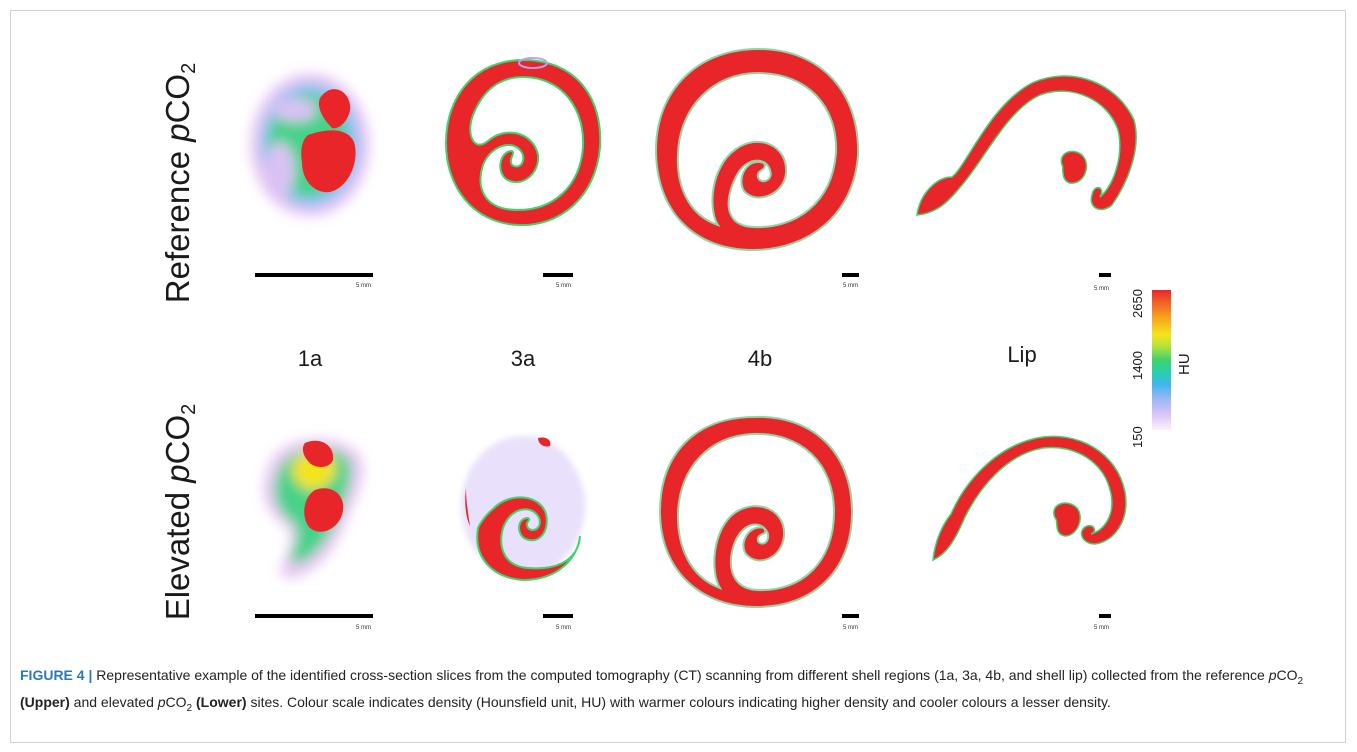 Image resolution: width=1357 pixels, height=752 pixels. I want to click on scale-bar-reference-3a, so click(558, 275).